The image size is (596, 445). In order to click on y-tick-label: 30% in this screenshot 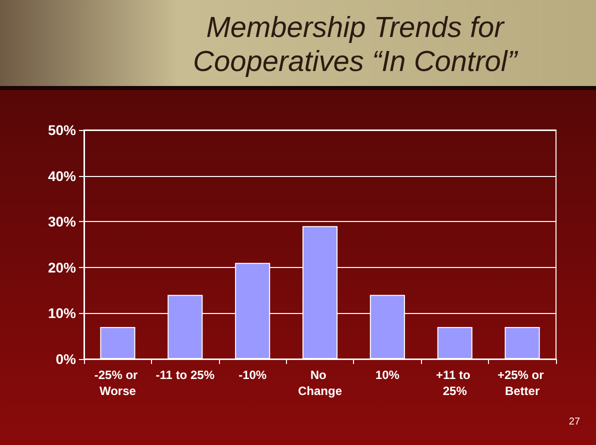, I will do `click(62, 222)`.